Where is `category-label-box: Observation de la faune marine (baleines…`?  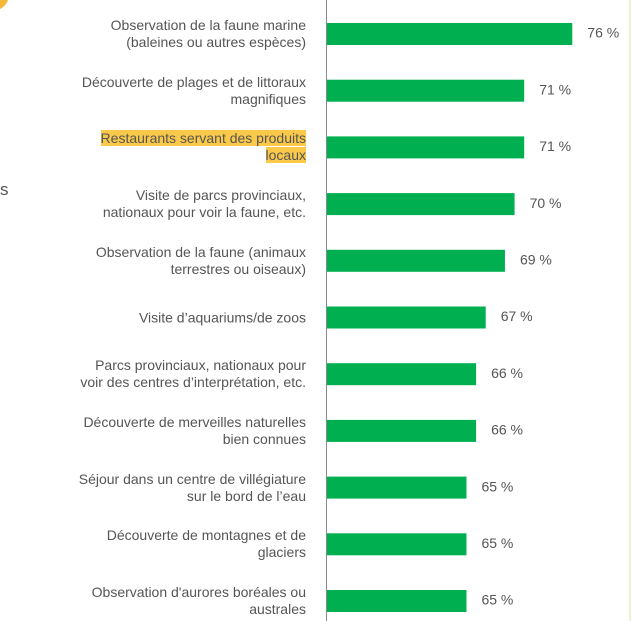
category-label-box: Observation de la faune marine (baleines… is located at coordinates (153, 34).